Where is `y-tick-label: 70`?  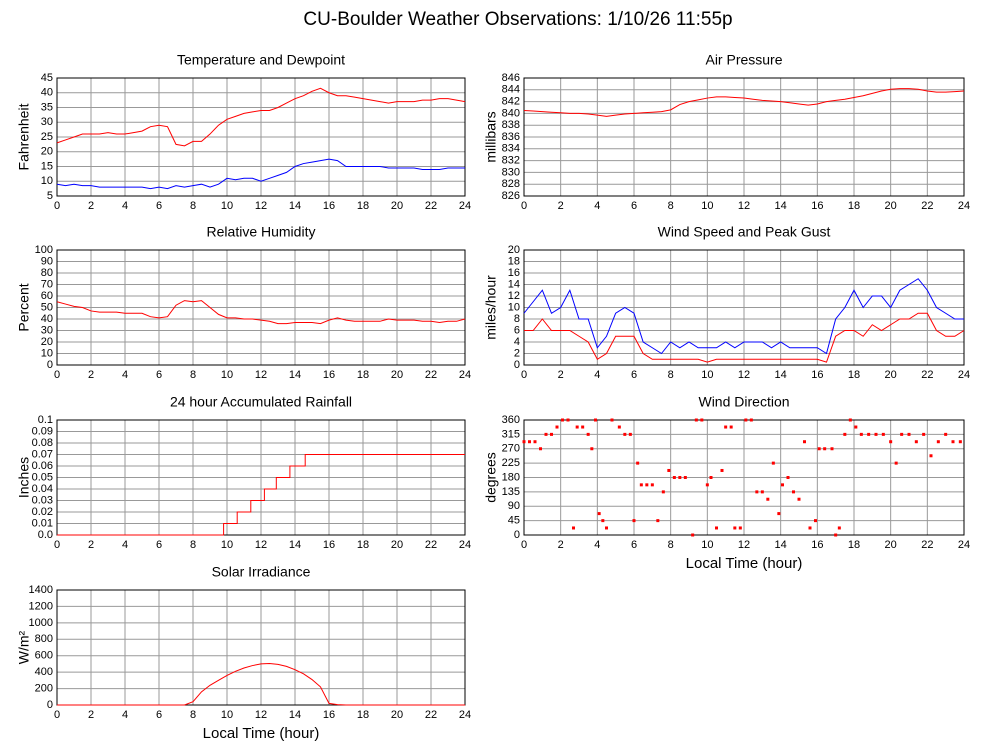
y-tick-label: 70 is located at coordinates (47, 284).